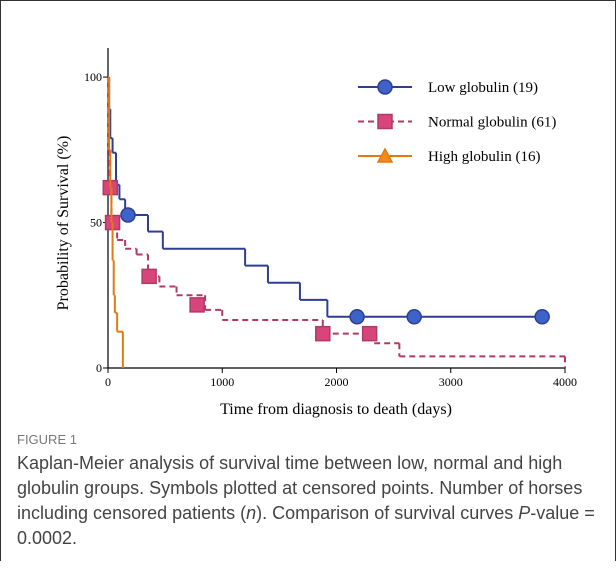 The image size is (616, 573). Describe the element at coordinates (387, 513) in the screenshot. I see `caption-part: ). Comparison of survival curves` at that location.